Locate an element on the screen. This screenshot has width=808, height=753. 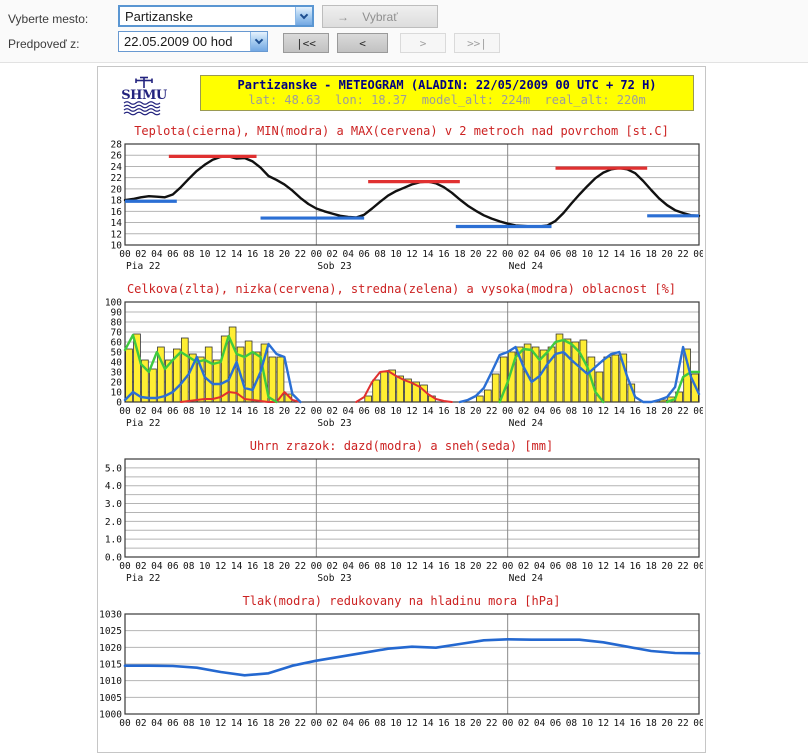
nav-last-button: >>| is located at coordinates (477, 43).